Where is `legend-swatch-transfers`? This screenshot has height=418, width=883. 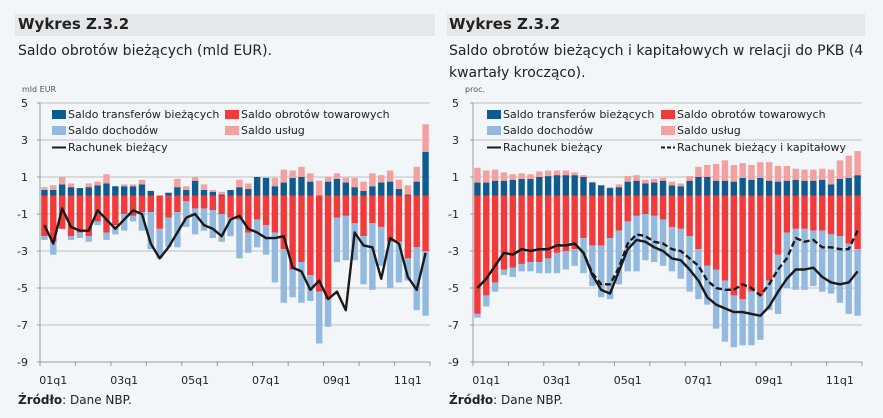
legend-swatch-transfers is located at coordinates (59, 114).